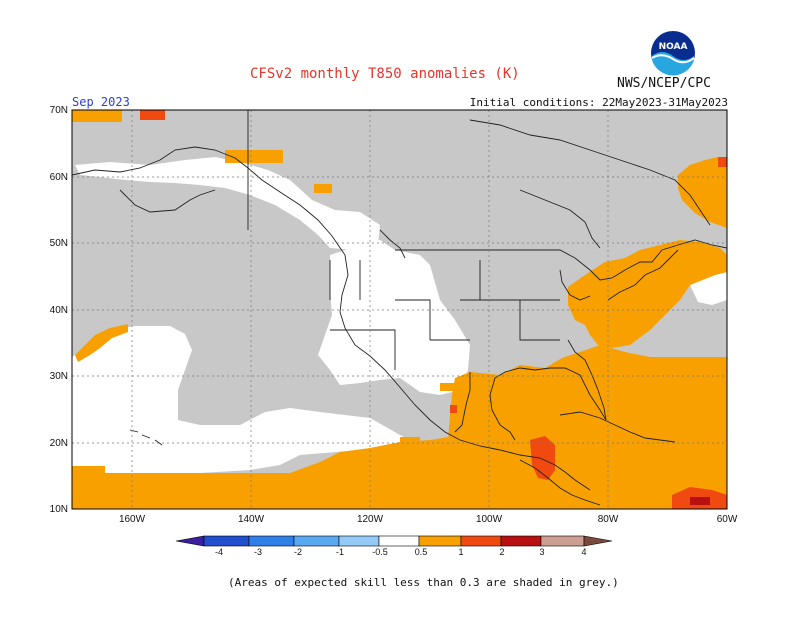 The height and width of the screenshot is (618, 800). I want to click on warm-patch-mexico-south, so click(410, 441).